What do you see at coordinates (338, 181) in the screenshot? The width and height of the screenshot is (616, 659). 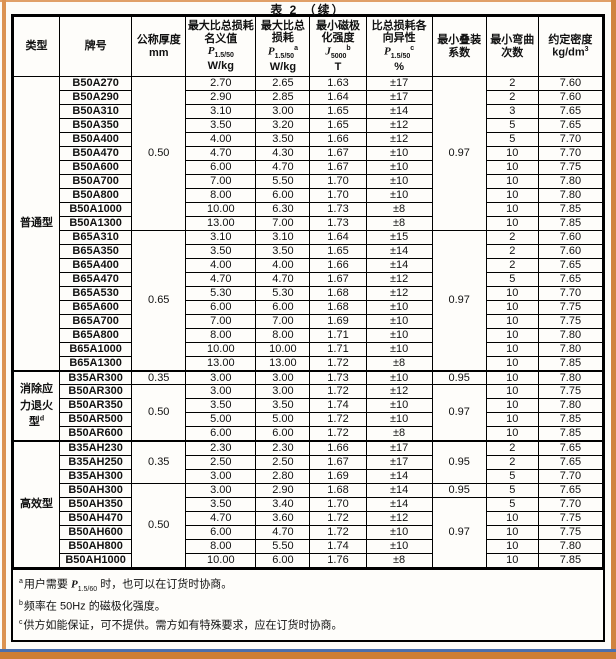 I see `cell-polarization: 1.70` at bounding box center [338, 181].